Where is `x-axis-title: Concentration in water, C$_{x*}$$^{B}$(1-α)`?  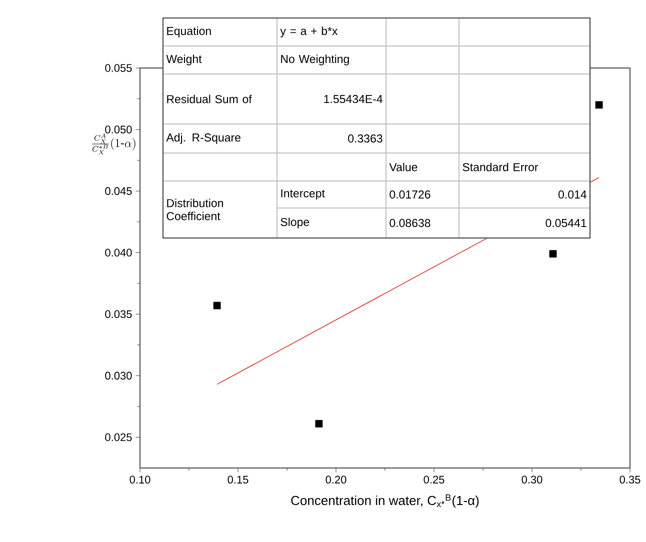
x-axis-title: Concentration in water, C$_{x*}$$^{B}$(1-α) is located at coordinates (385, 501).